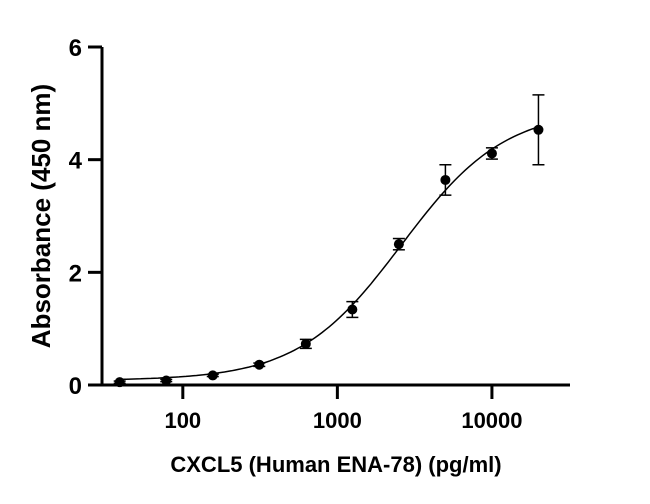  I want to click on x-tick-label: 100, so click(182, 420).